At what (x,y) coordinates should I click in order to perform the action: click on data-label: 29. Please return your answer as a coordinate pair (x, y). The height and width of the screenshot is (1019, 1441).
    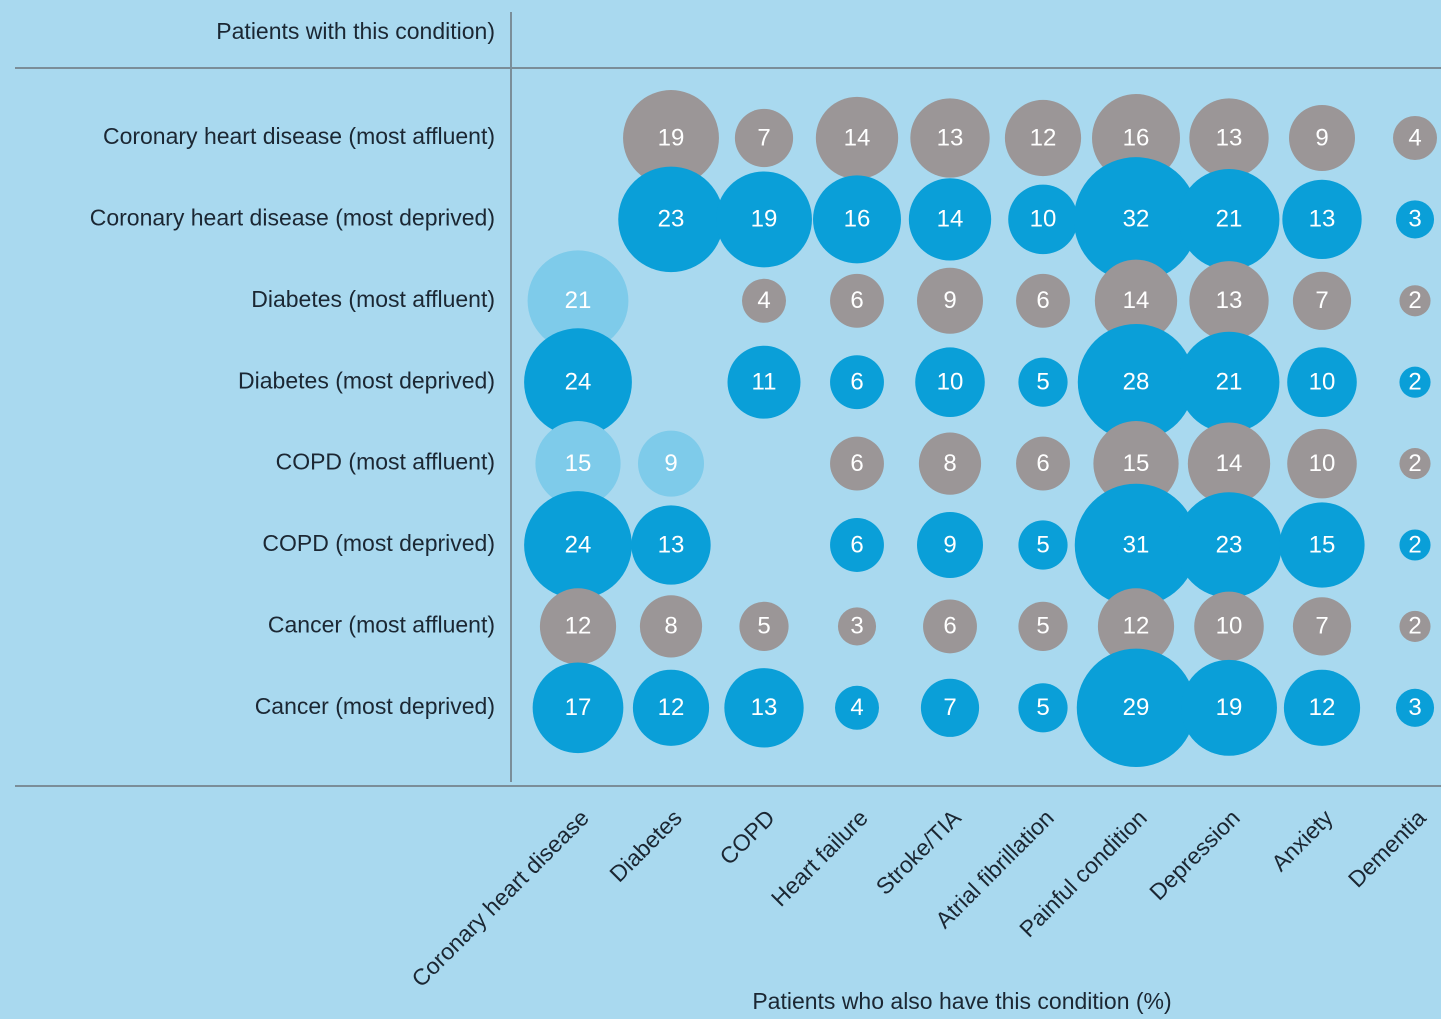
    Looking at the image, I should click on (1136, 707).